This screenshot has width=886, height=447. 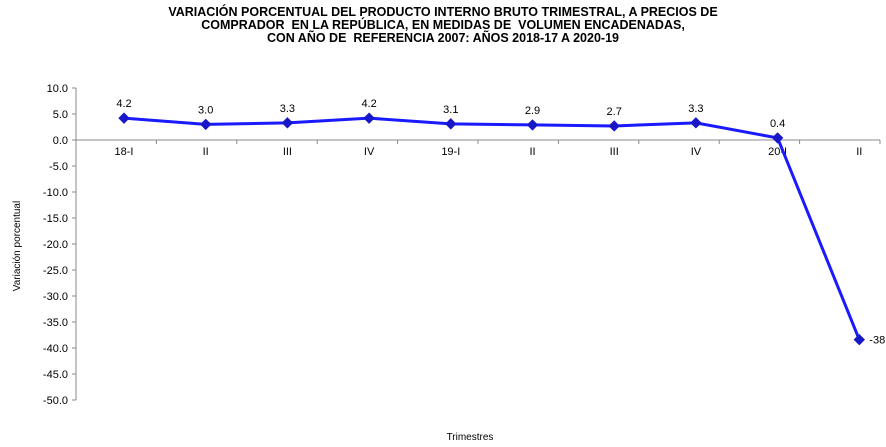 I want to click on y-tick-label: -10.0, so click(x=55, y=193).